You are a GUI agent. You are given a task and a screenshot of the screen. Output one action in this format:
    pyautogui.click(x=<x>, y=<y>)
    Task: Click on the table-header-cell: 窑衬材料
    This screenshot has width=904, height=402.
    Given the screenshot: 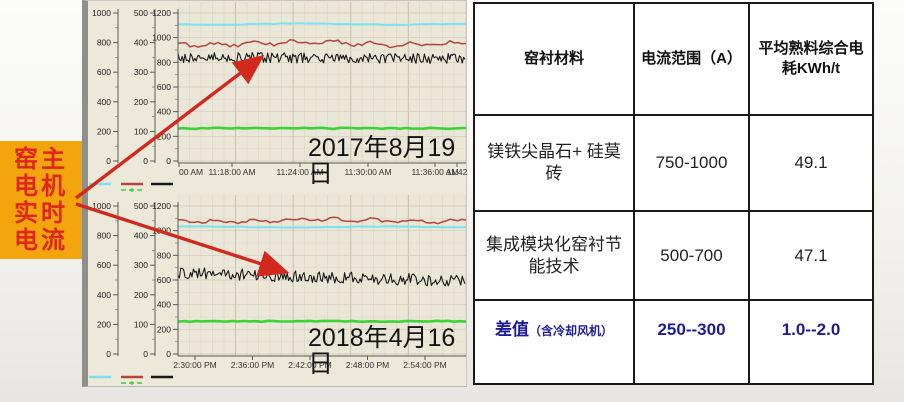 What is the action you would take?
    pyautogui.click(x=554, y=59)
    